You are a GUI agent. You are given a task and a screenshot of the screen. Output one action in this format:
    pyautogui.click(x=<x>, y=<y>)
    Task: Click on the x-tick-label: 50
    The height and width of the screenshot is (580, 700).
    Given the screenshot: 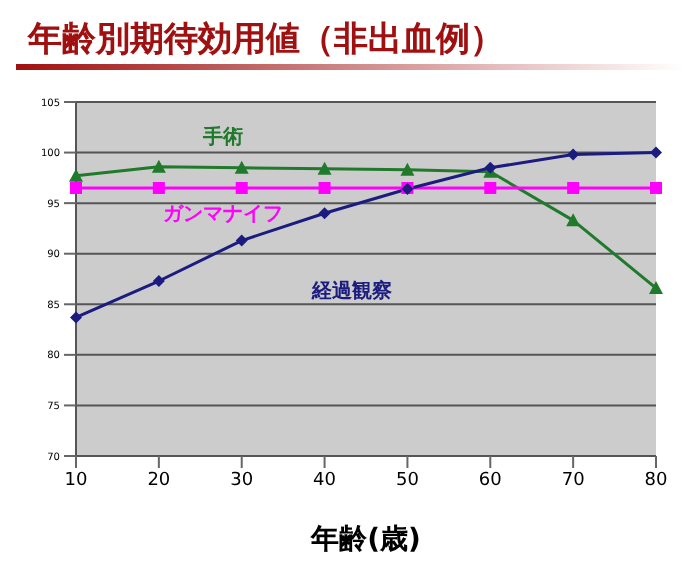 What is the action you would take?
    pyautogui.click(x=407, y=480)
    